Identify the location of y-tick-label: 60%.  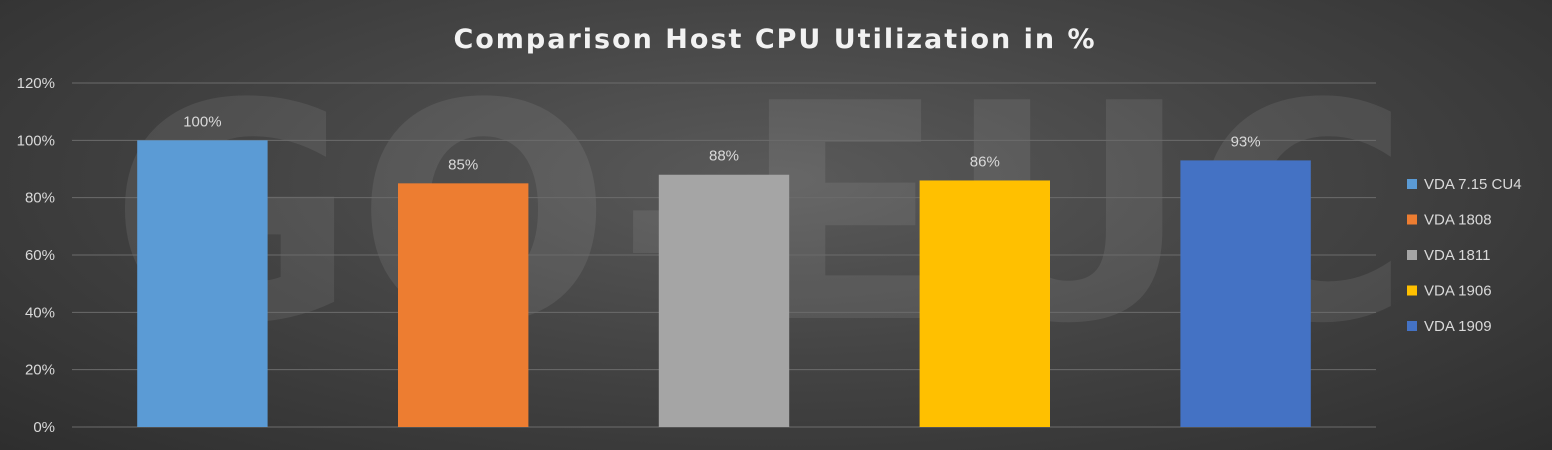
(40, 255).